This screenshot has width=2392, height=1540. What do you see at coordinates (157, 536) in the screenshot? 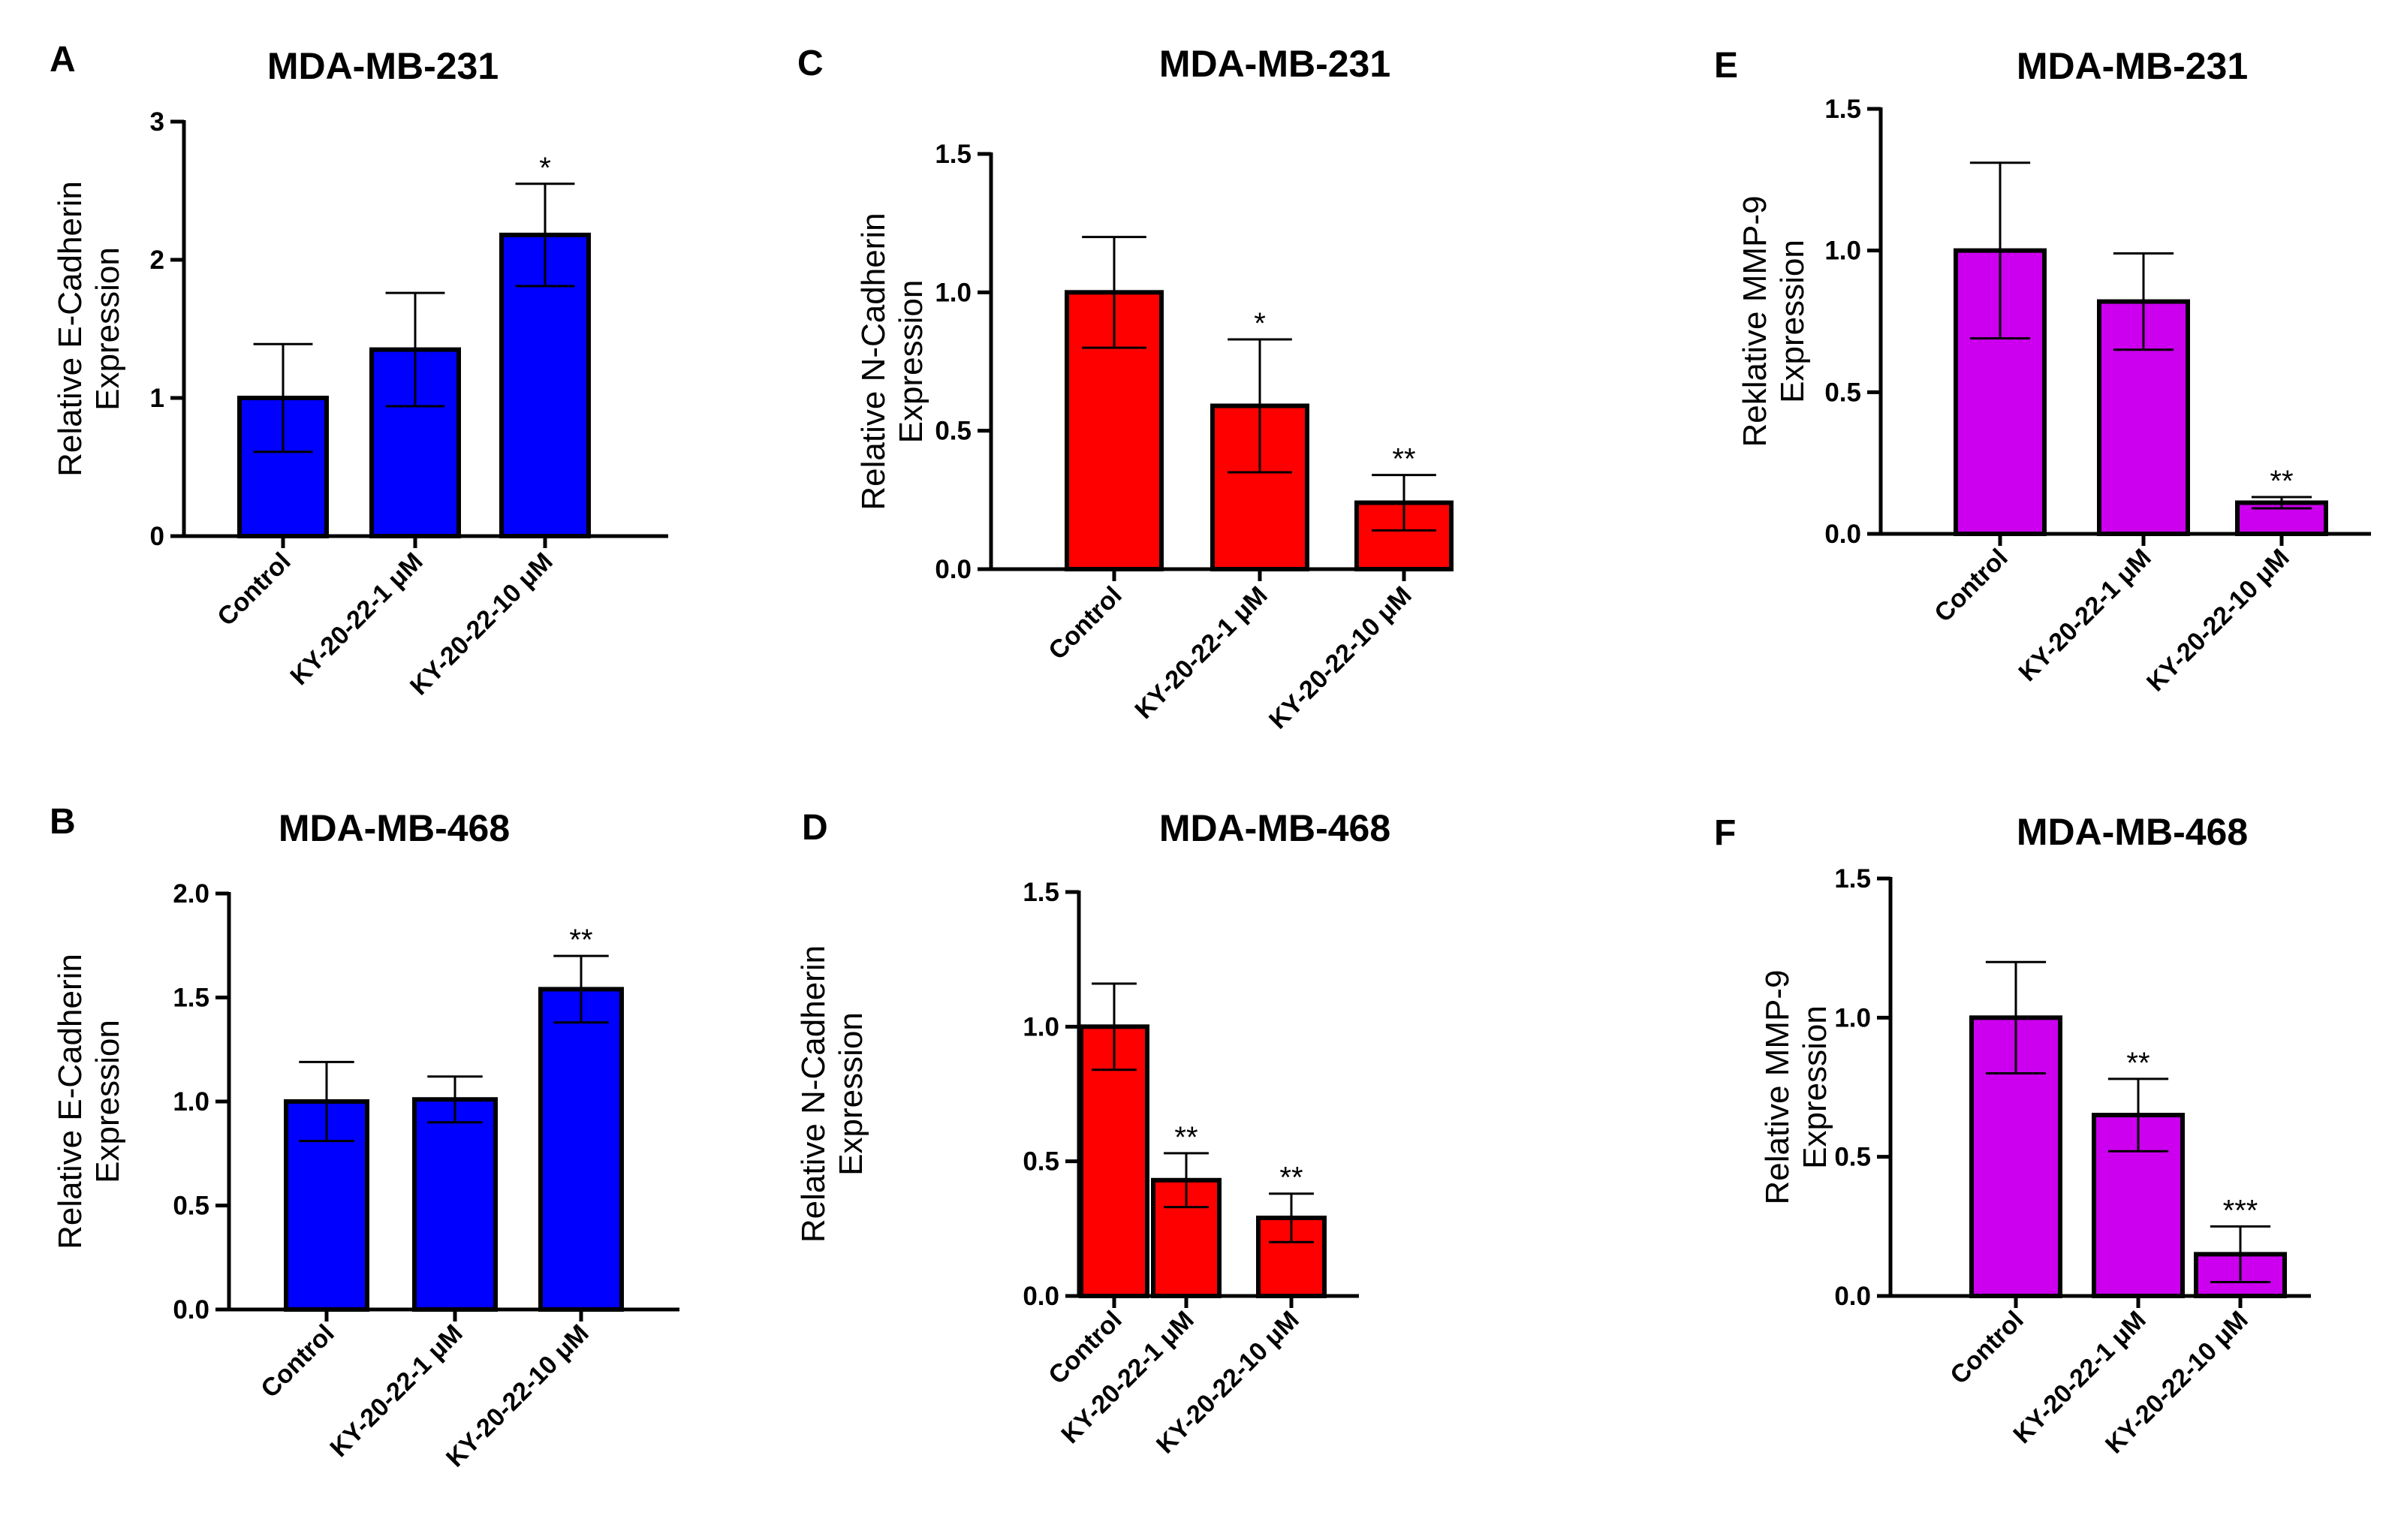
I see `y-tick-label: 0` at bounding box center [157, 536].